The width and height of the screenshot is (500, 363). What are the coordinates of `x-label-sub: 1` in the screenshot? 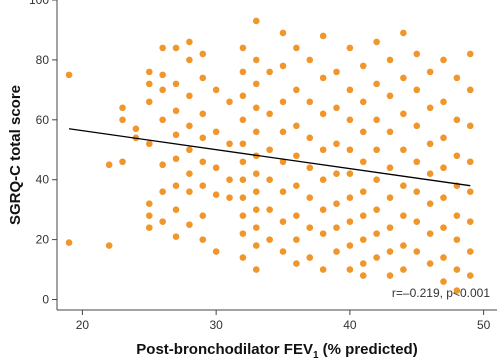 It's located at (316, 355).